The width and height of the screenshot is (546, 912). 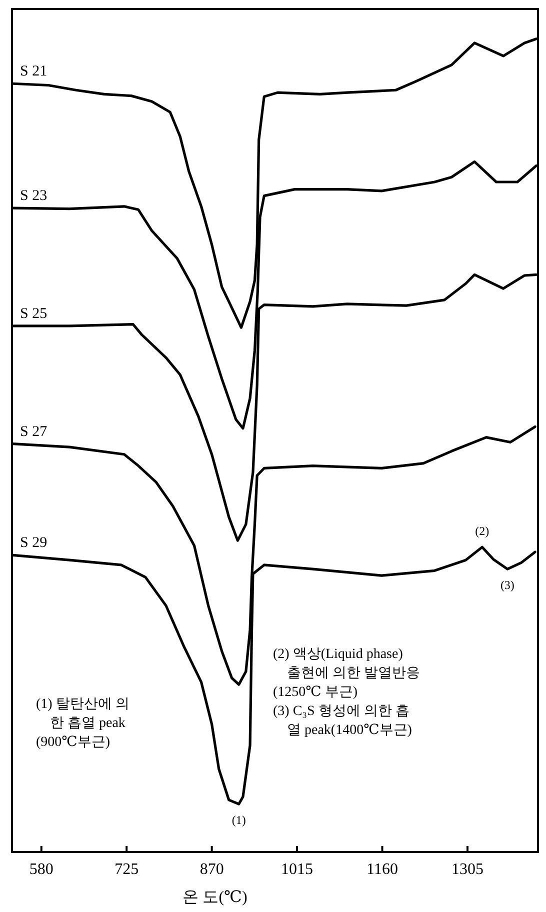 What do you see at coordinates (34, 432) in the screenshot?
I see `series-label: S 27` at bounding box center [34, 432].